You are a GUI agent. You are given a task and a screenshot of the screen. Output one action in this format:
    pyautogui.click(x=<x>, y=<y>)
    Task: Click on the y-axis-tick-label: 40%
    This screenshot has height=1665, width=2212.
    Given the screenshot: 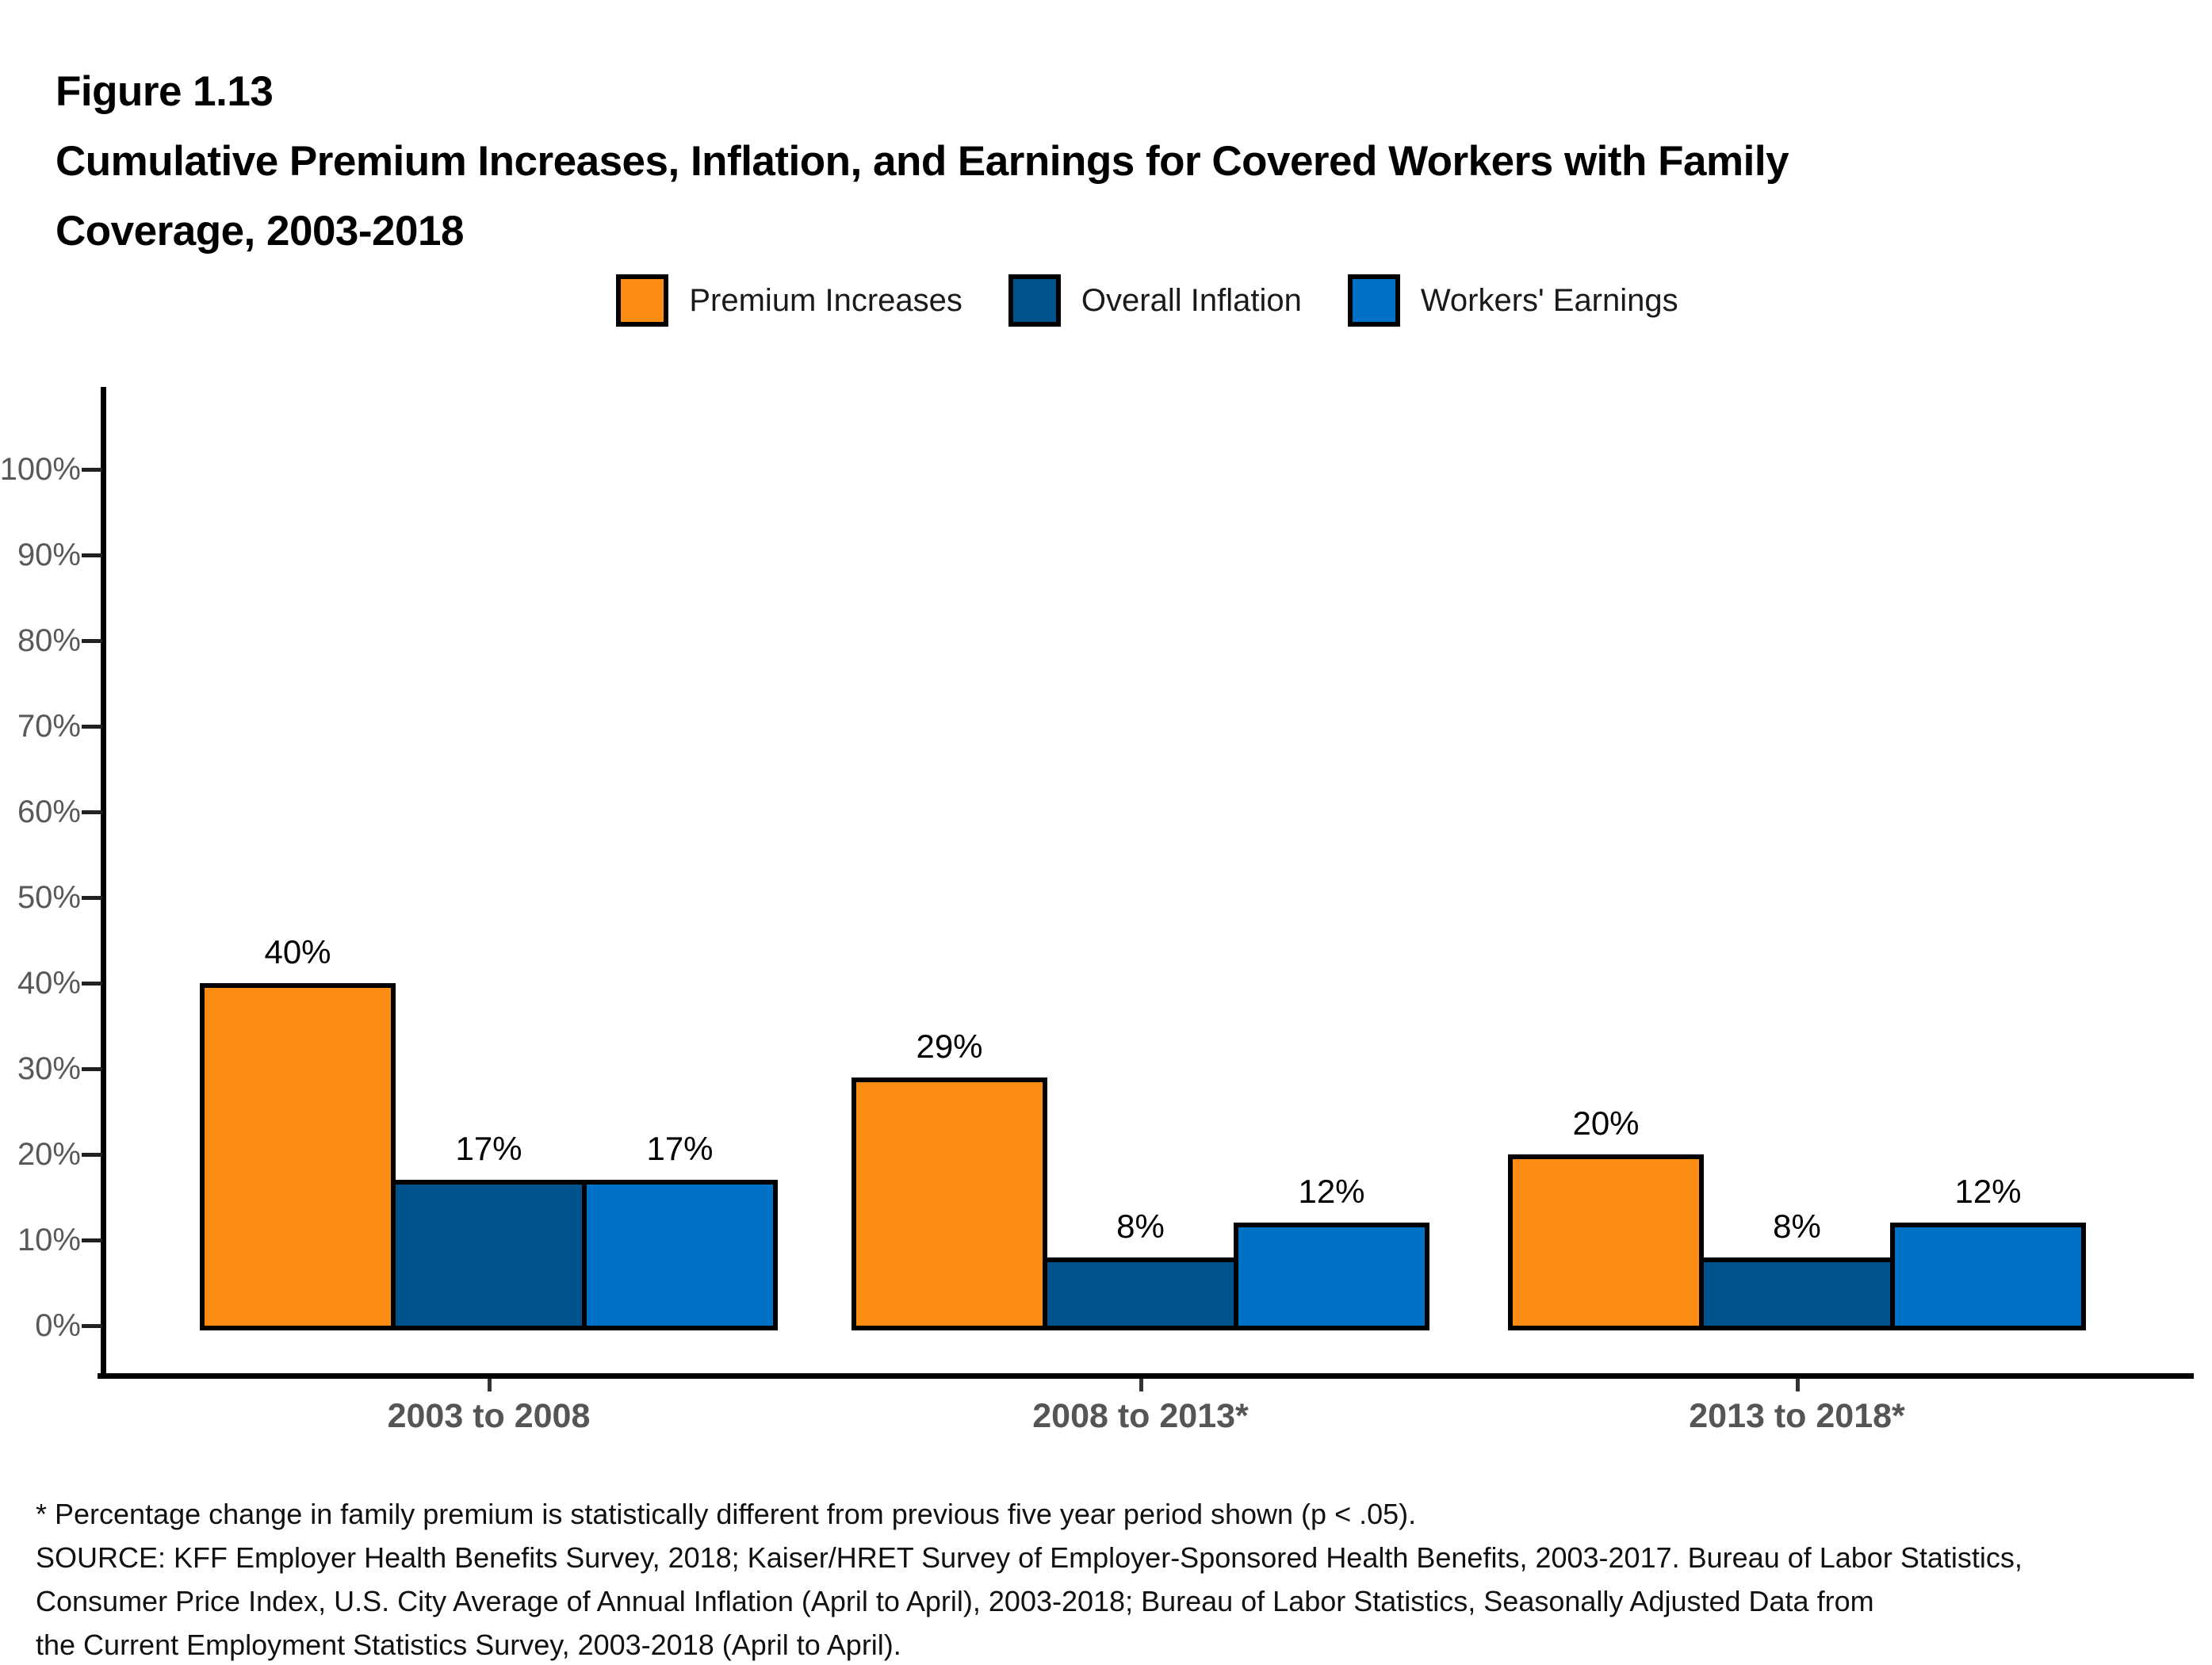 What is the action you would take?
    pyautogui.click(x=49, y=983)
    